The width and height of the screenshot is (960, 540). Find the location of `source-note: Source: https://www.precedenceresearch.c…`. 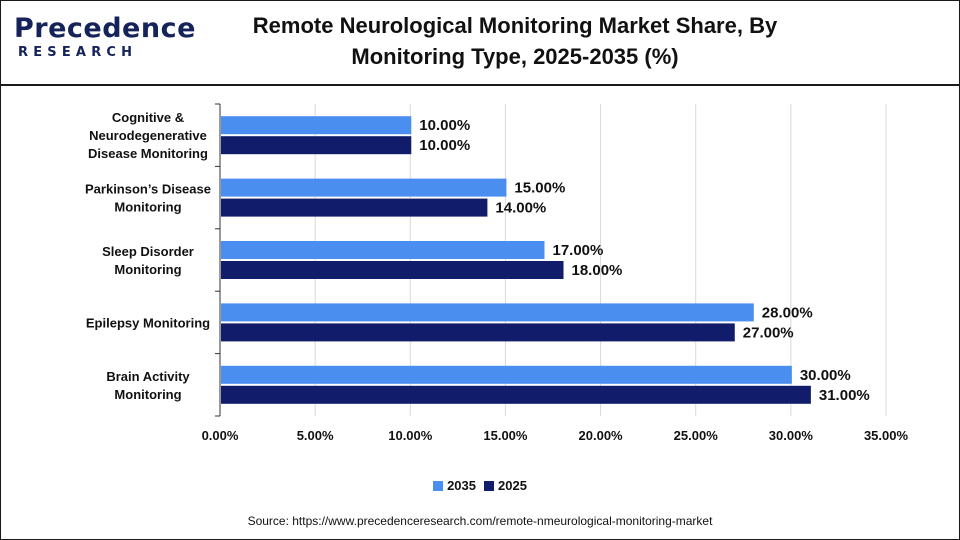

source-note: Source: https://www.precedenceresearch.c… is located at coordinates (480, 521).